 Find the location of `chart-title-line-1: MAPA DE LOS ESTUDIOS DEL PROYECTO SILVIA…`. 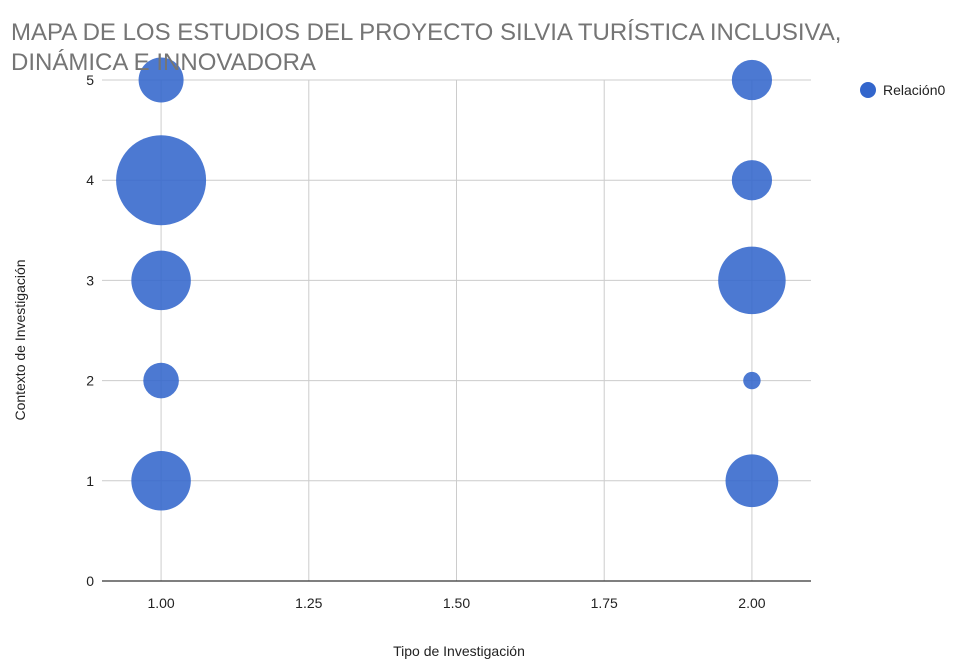

chart-title-line-1: MAPA DE LOS ESTUDIOS DEL PROYECTO SILVIA… is located at coordinates (426, 32).